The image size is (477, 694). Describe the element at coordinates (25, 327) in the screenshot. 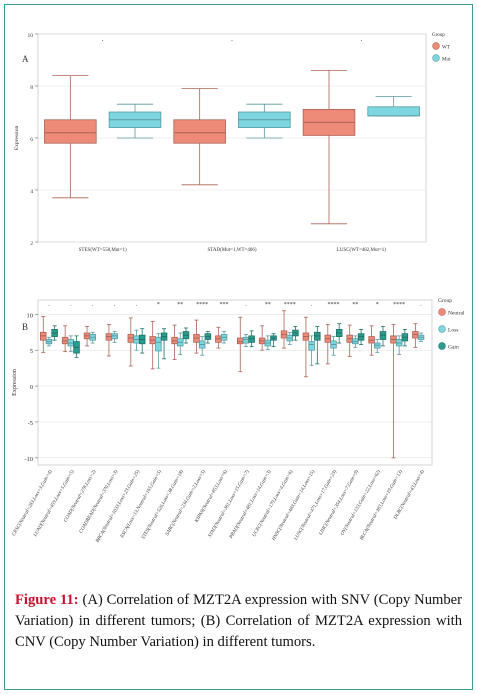

I see `panel-b-label: B` at that location.